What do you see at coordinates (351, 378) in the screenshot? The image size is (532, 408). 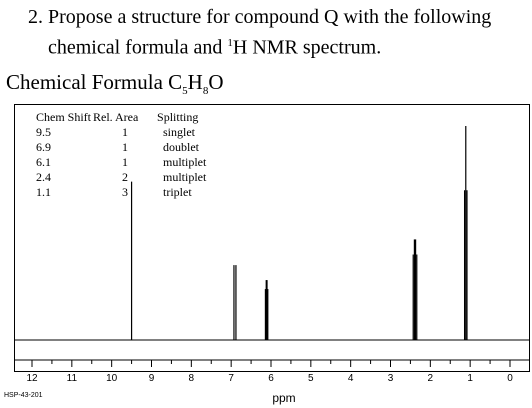 I see `x-tick-label: 4` at bounding box center [351, 378].